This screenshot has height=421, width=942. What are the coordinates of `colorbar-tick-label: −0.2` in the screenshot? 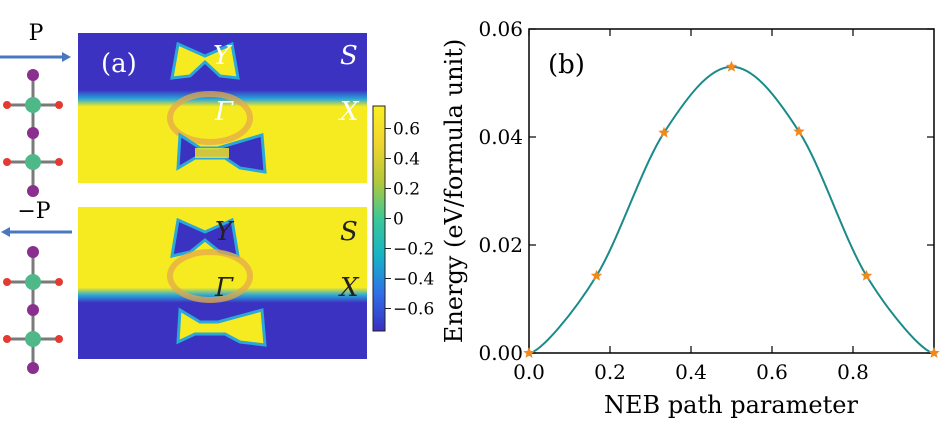 It's located at (413, 250).